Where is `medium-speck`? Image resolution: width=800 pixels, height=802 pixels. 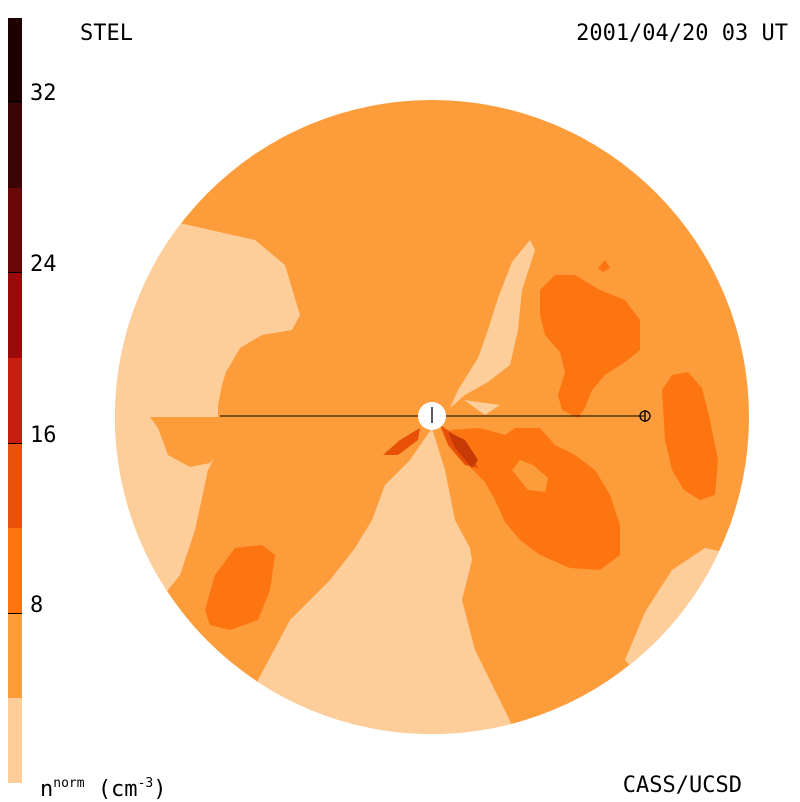 medium-speck is located at coordinates (604, 266).